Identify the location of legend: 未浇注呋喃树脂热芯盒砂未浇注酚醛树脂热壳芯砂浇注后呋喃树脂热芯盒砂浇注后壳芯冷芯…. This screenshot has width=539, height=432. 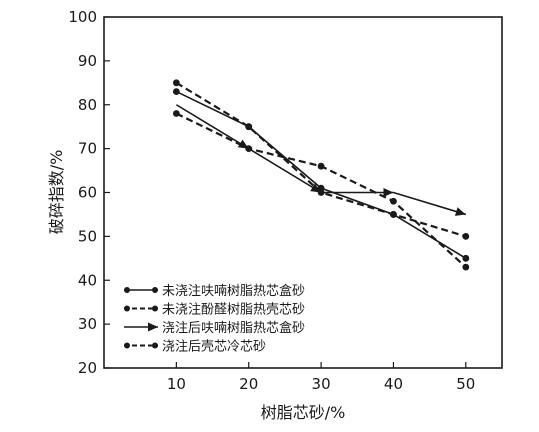
(214, 319).